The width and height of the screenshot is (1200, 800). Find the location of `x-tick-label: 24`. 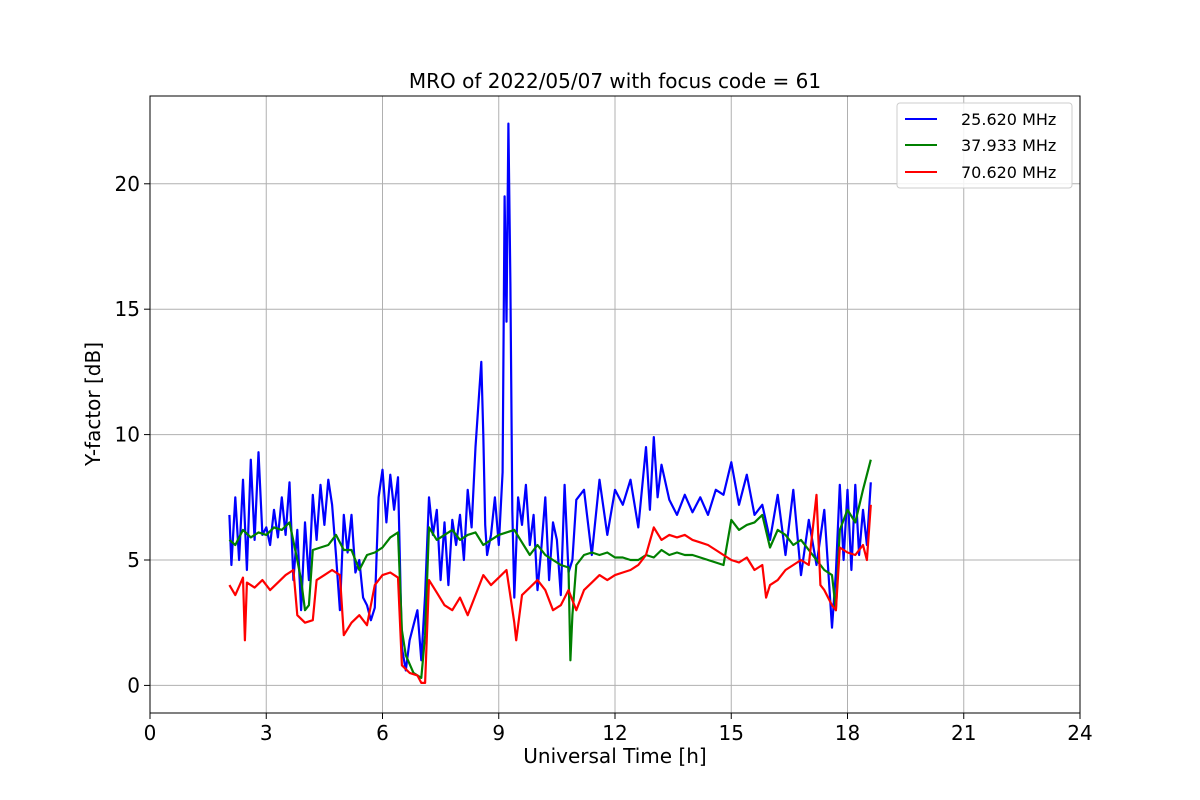

x-tick-label: 24 is located at coordinates (1079, 733).